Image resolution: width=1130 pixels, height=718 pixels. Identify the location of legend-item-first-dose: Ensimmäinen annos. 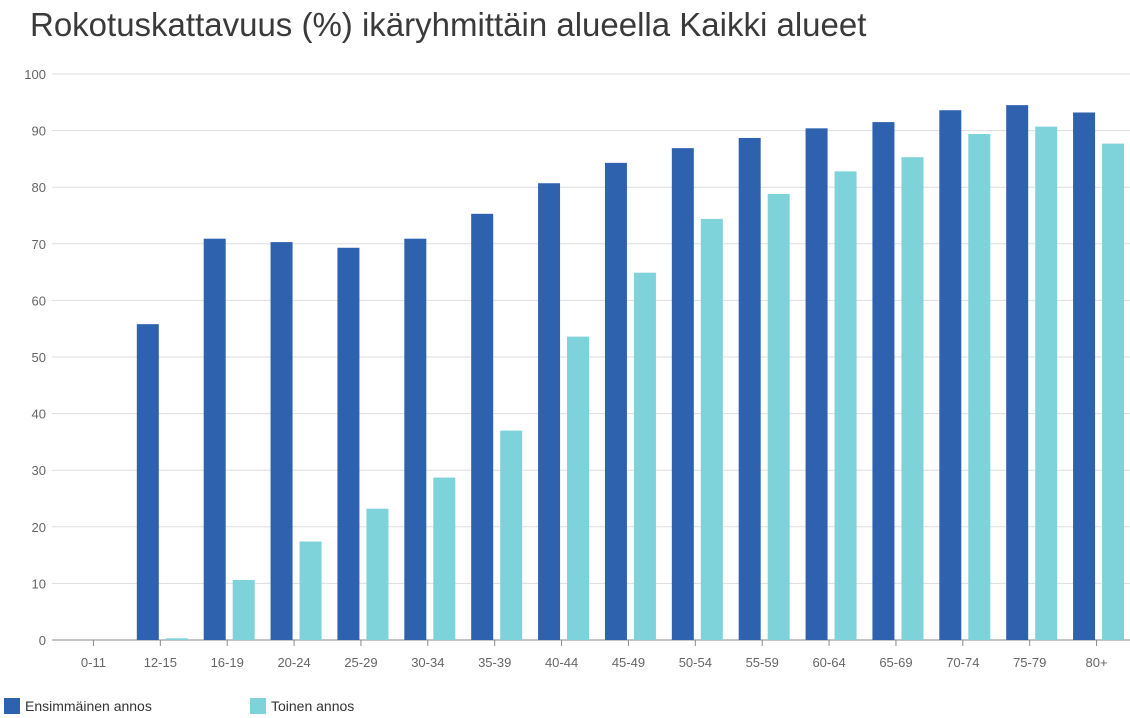
(127, 706).